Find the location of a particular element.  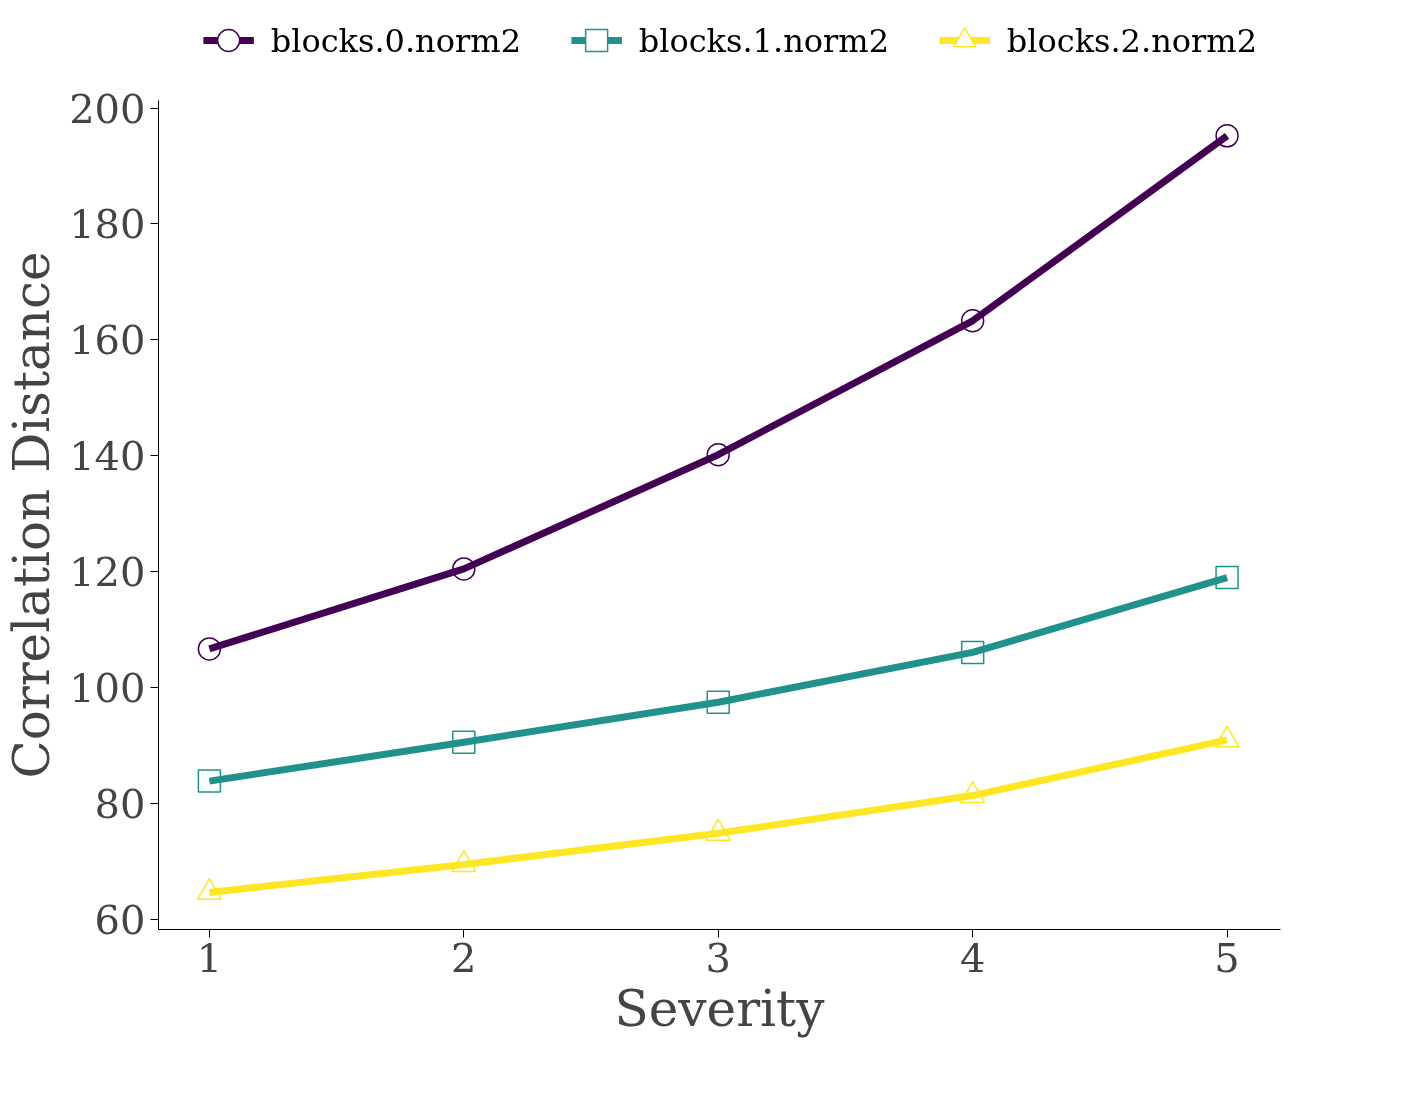

y-tick-label: 160 is located at coordinates (107, 340).